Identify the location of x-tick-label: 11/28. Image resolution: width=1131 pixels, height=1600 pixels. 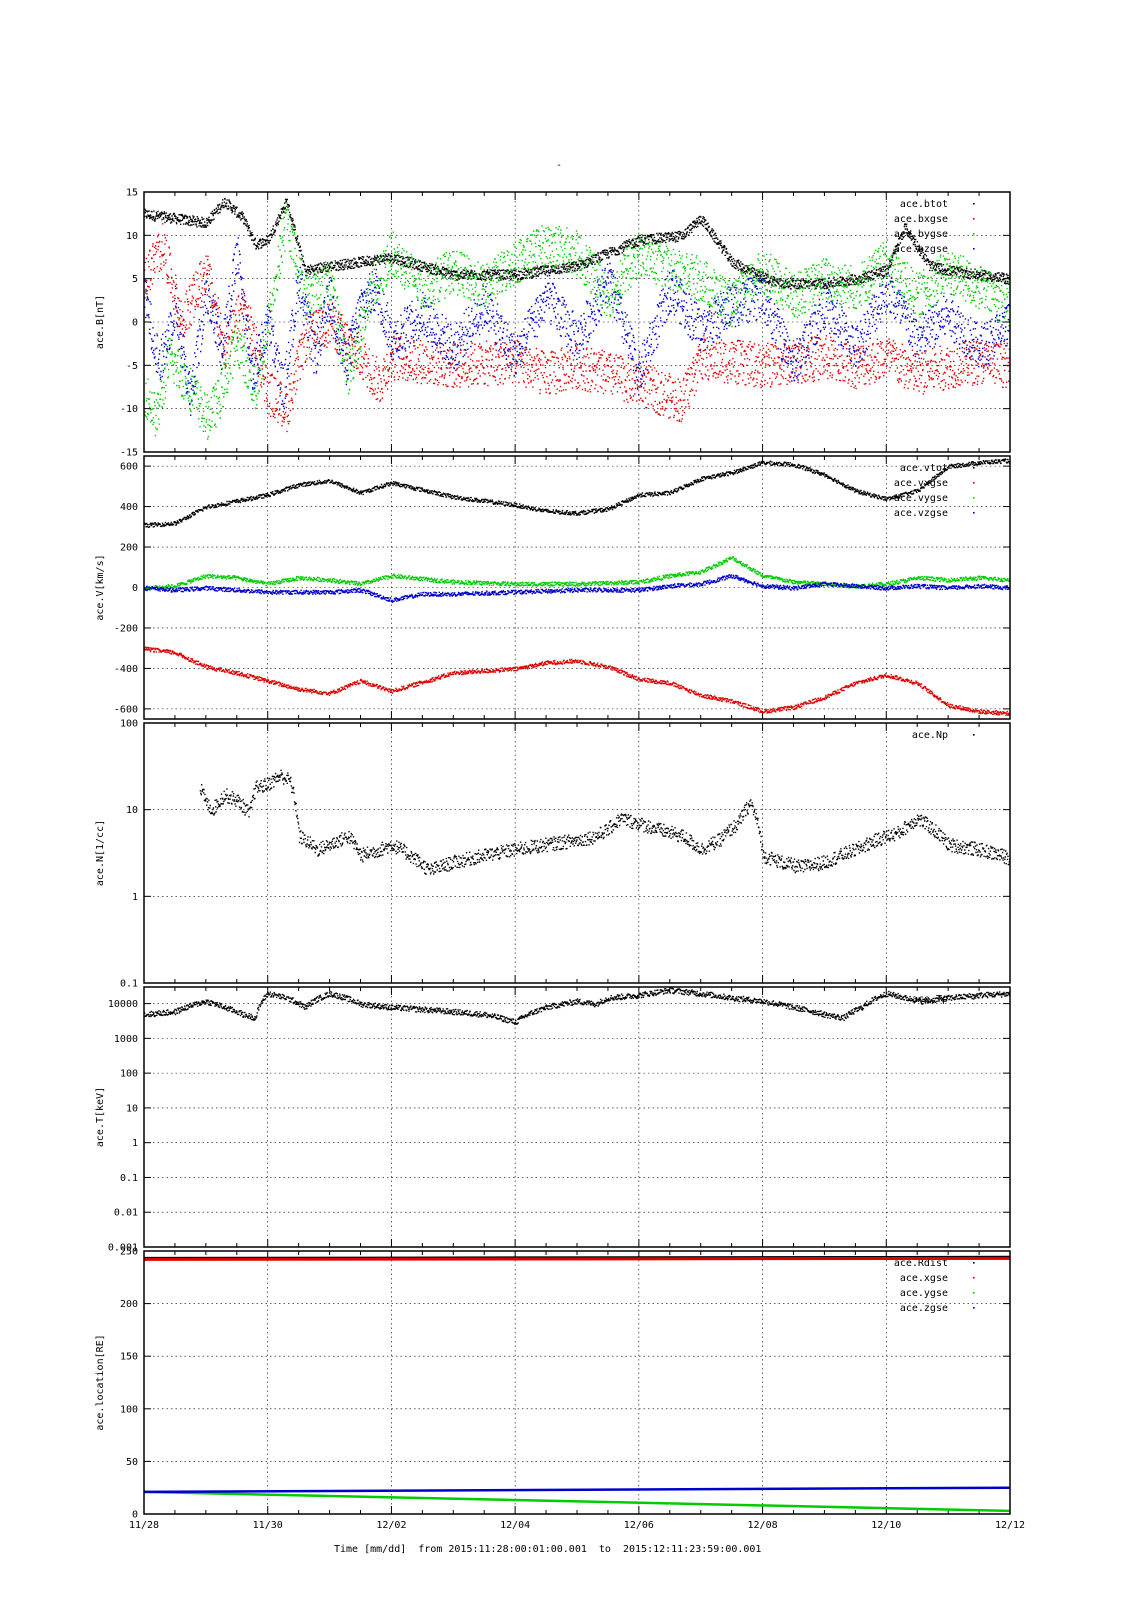
(144, 1525).